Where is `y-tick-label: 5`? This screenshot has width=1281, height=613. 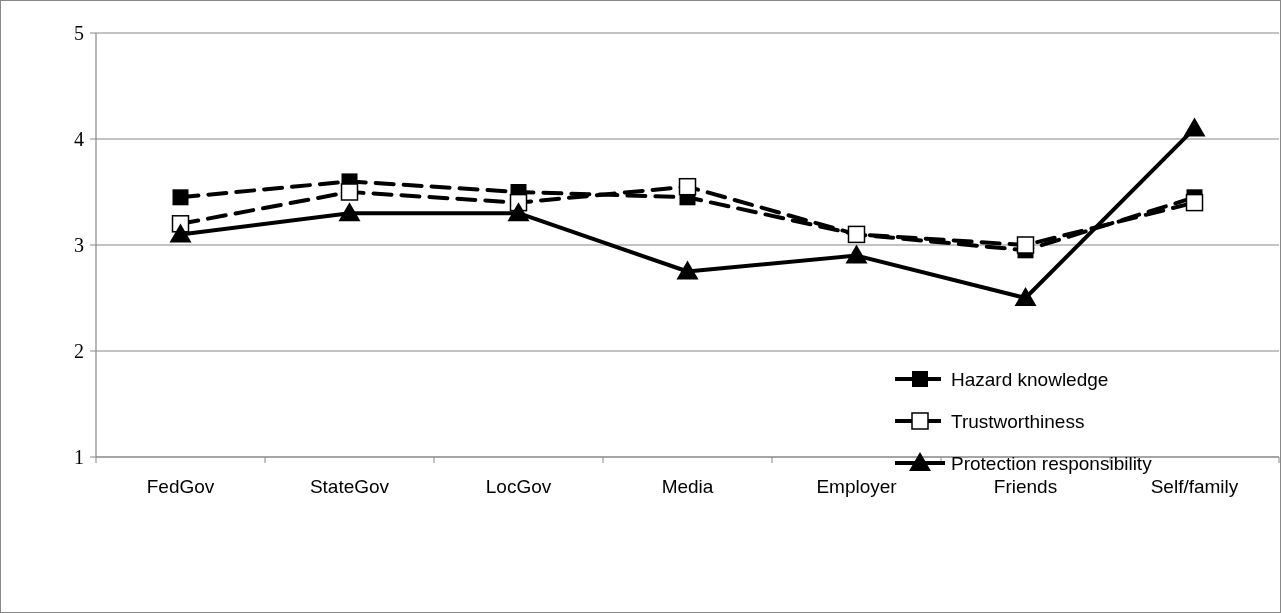 y-tick-label: 5 is located at coordinates (79, 33).